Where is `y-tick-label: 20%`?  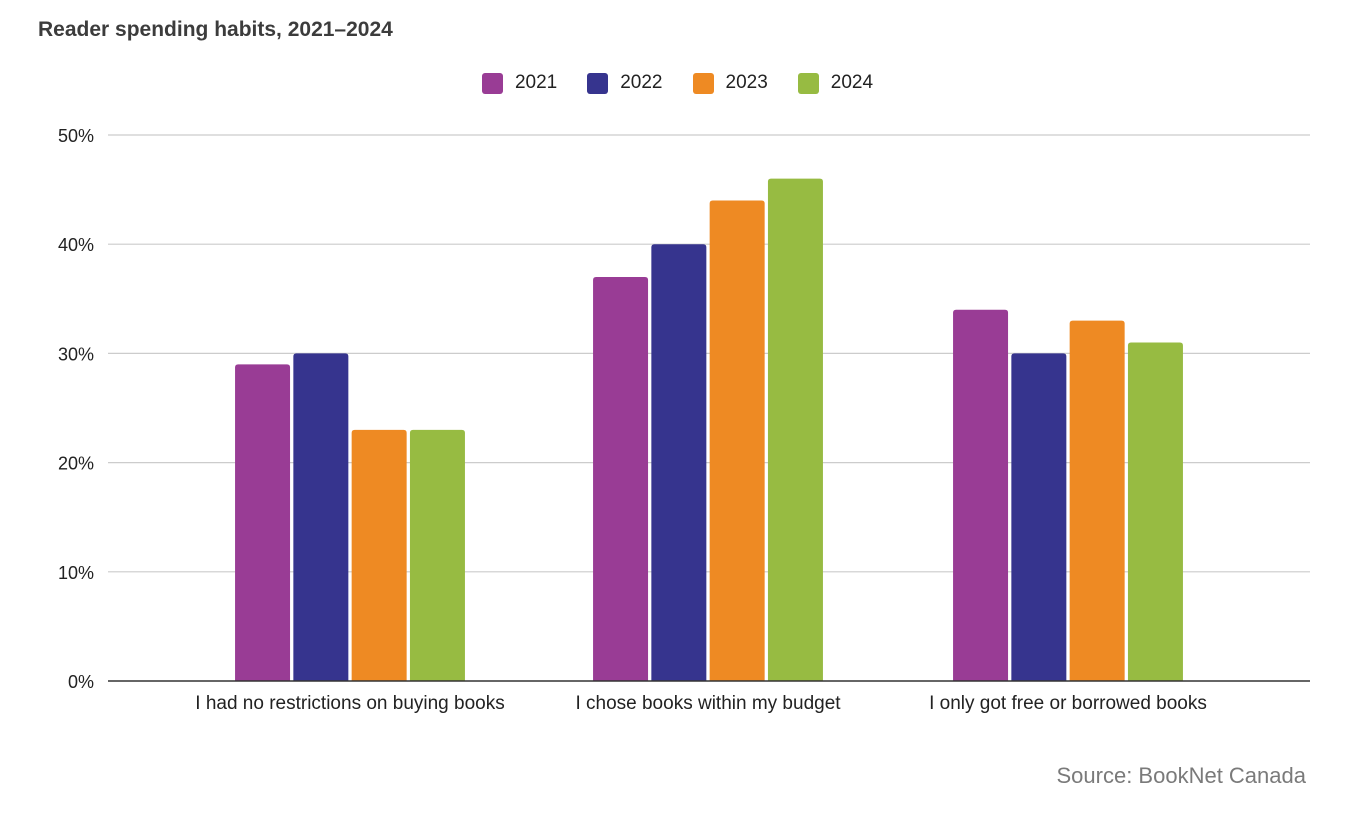
y-tick-label: 20% is located at coordinates (76, 464).